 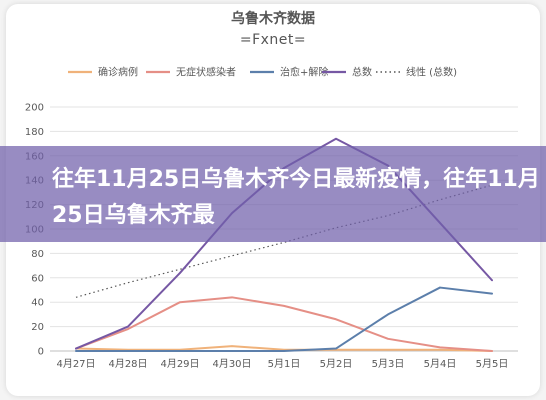 I want to click on x-tick-label: 4月30日, so click(x=231, y=364).